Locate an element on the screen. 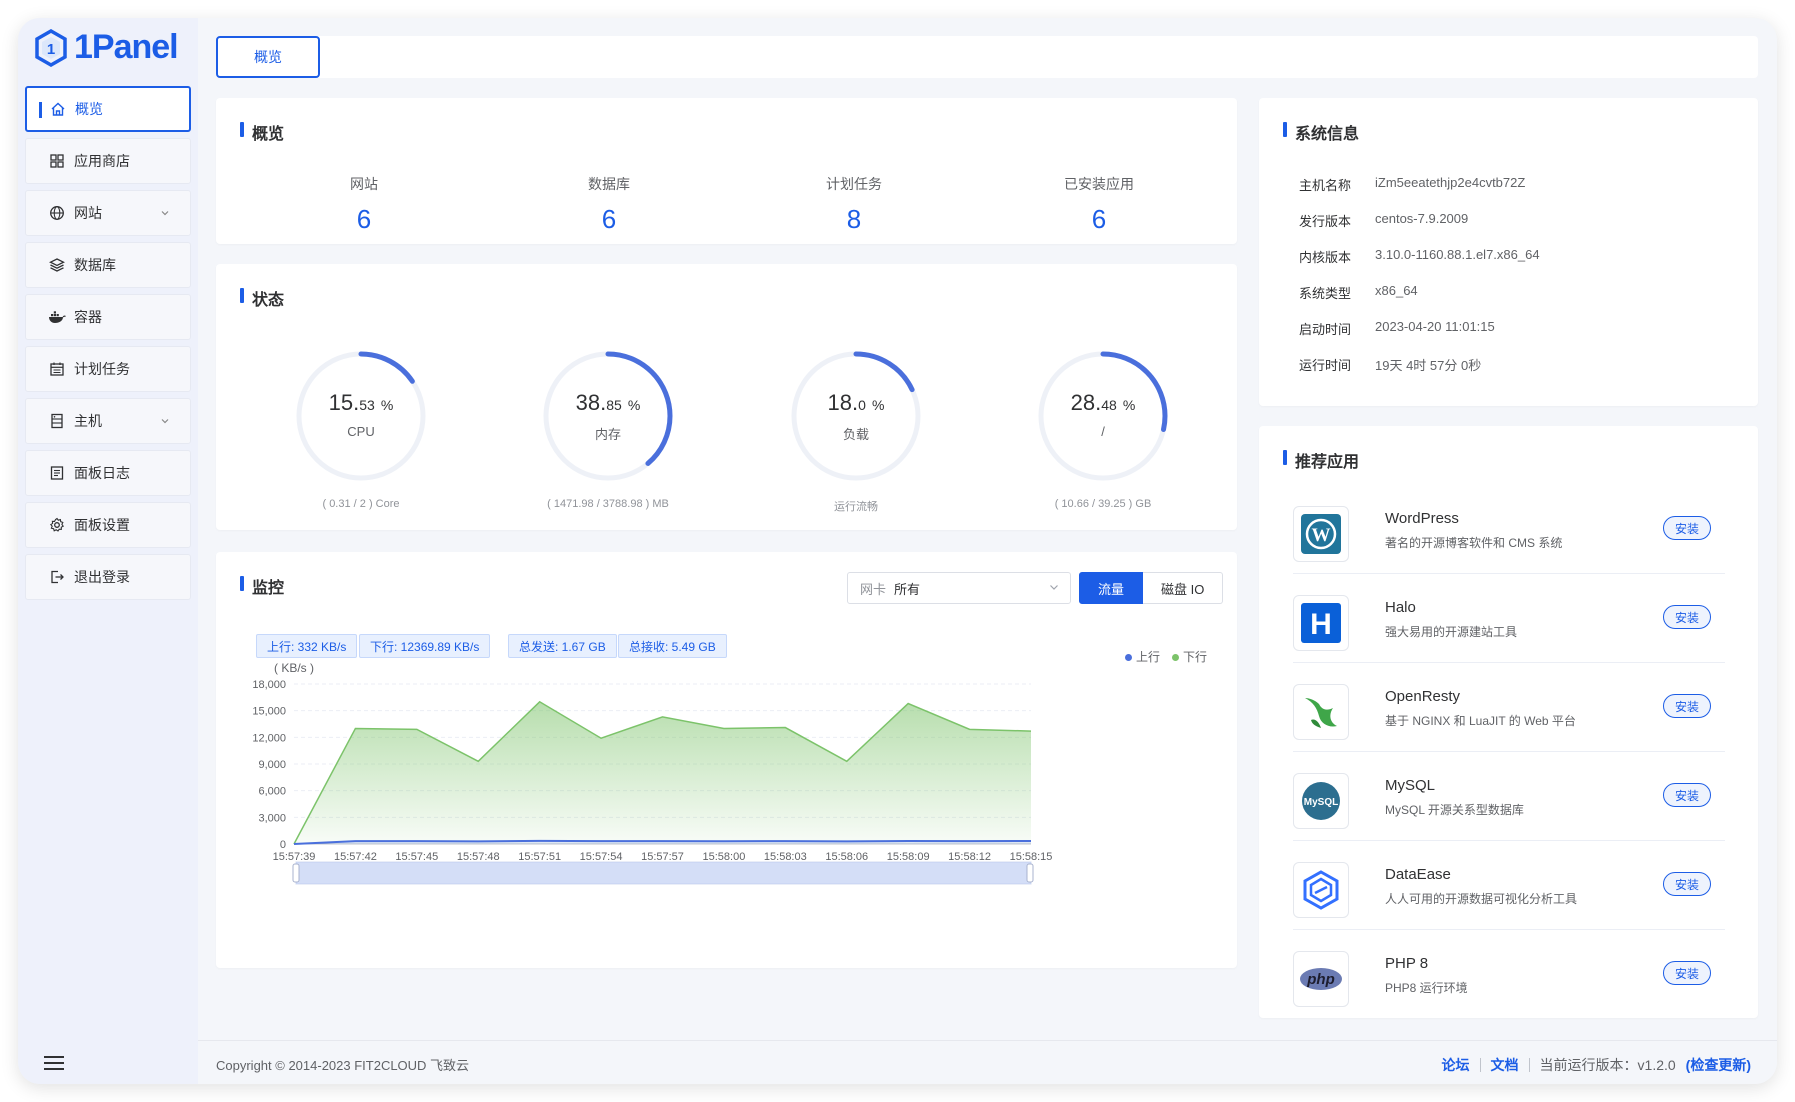 This screenshot has height=1102, width=1795. svg-text: W is located at coordinates (1321, 535).